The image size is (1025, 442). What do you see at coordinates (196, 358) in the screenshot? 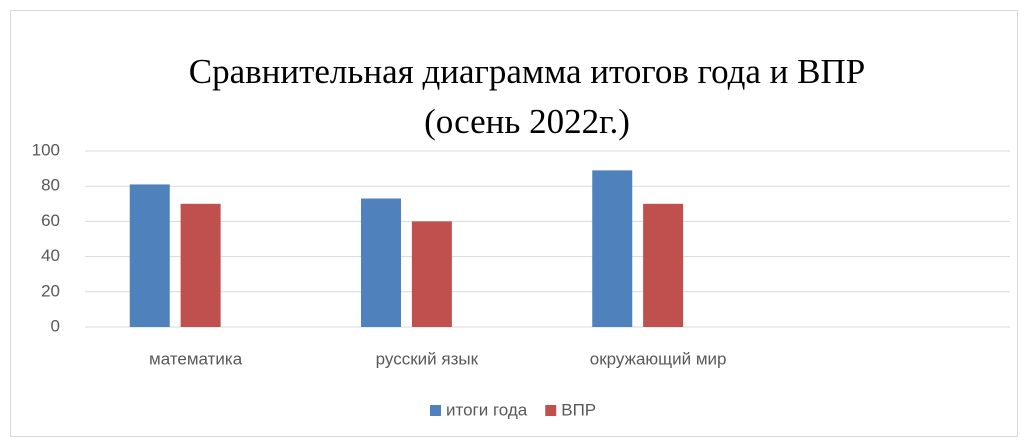
I see `x-tick-label: математика` at bounding box center [196, 358].